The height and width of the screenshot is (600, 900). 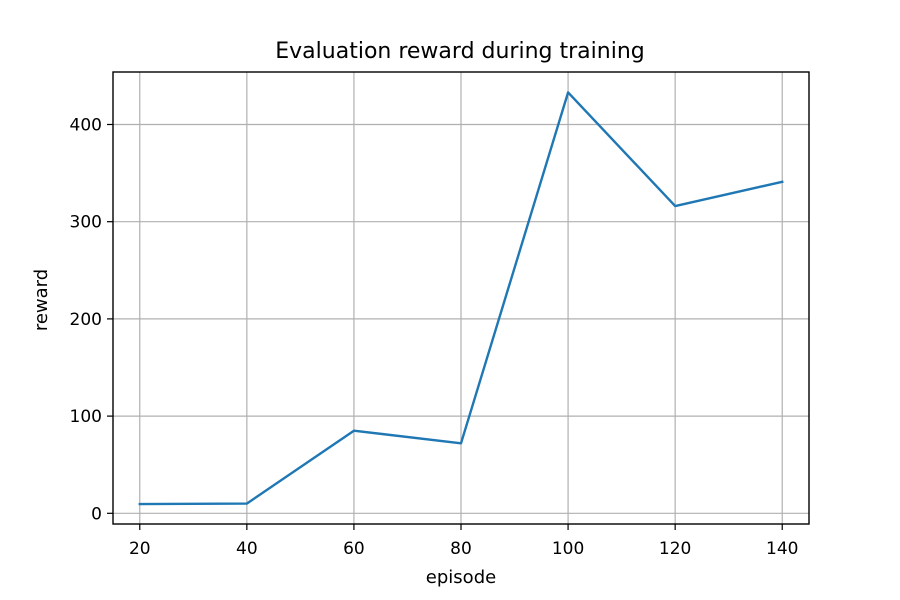 What do you see at coordinates (96, 514) in the screenshot?
I see `y-tick-label: 0` at bounding box center [96, 514].